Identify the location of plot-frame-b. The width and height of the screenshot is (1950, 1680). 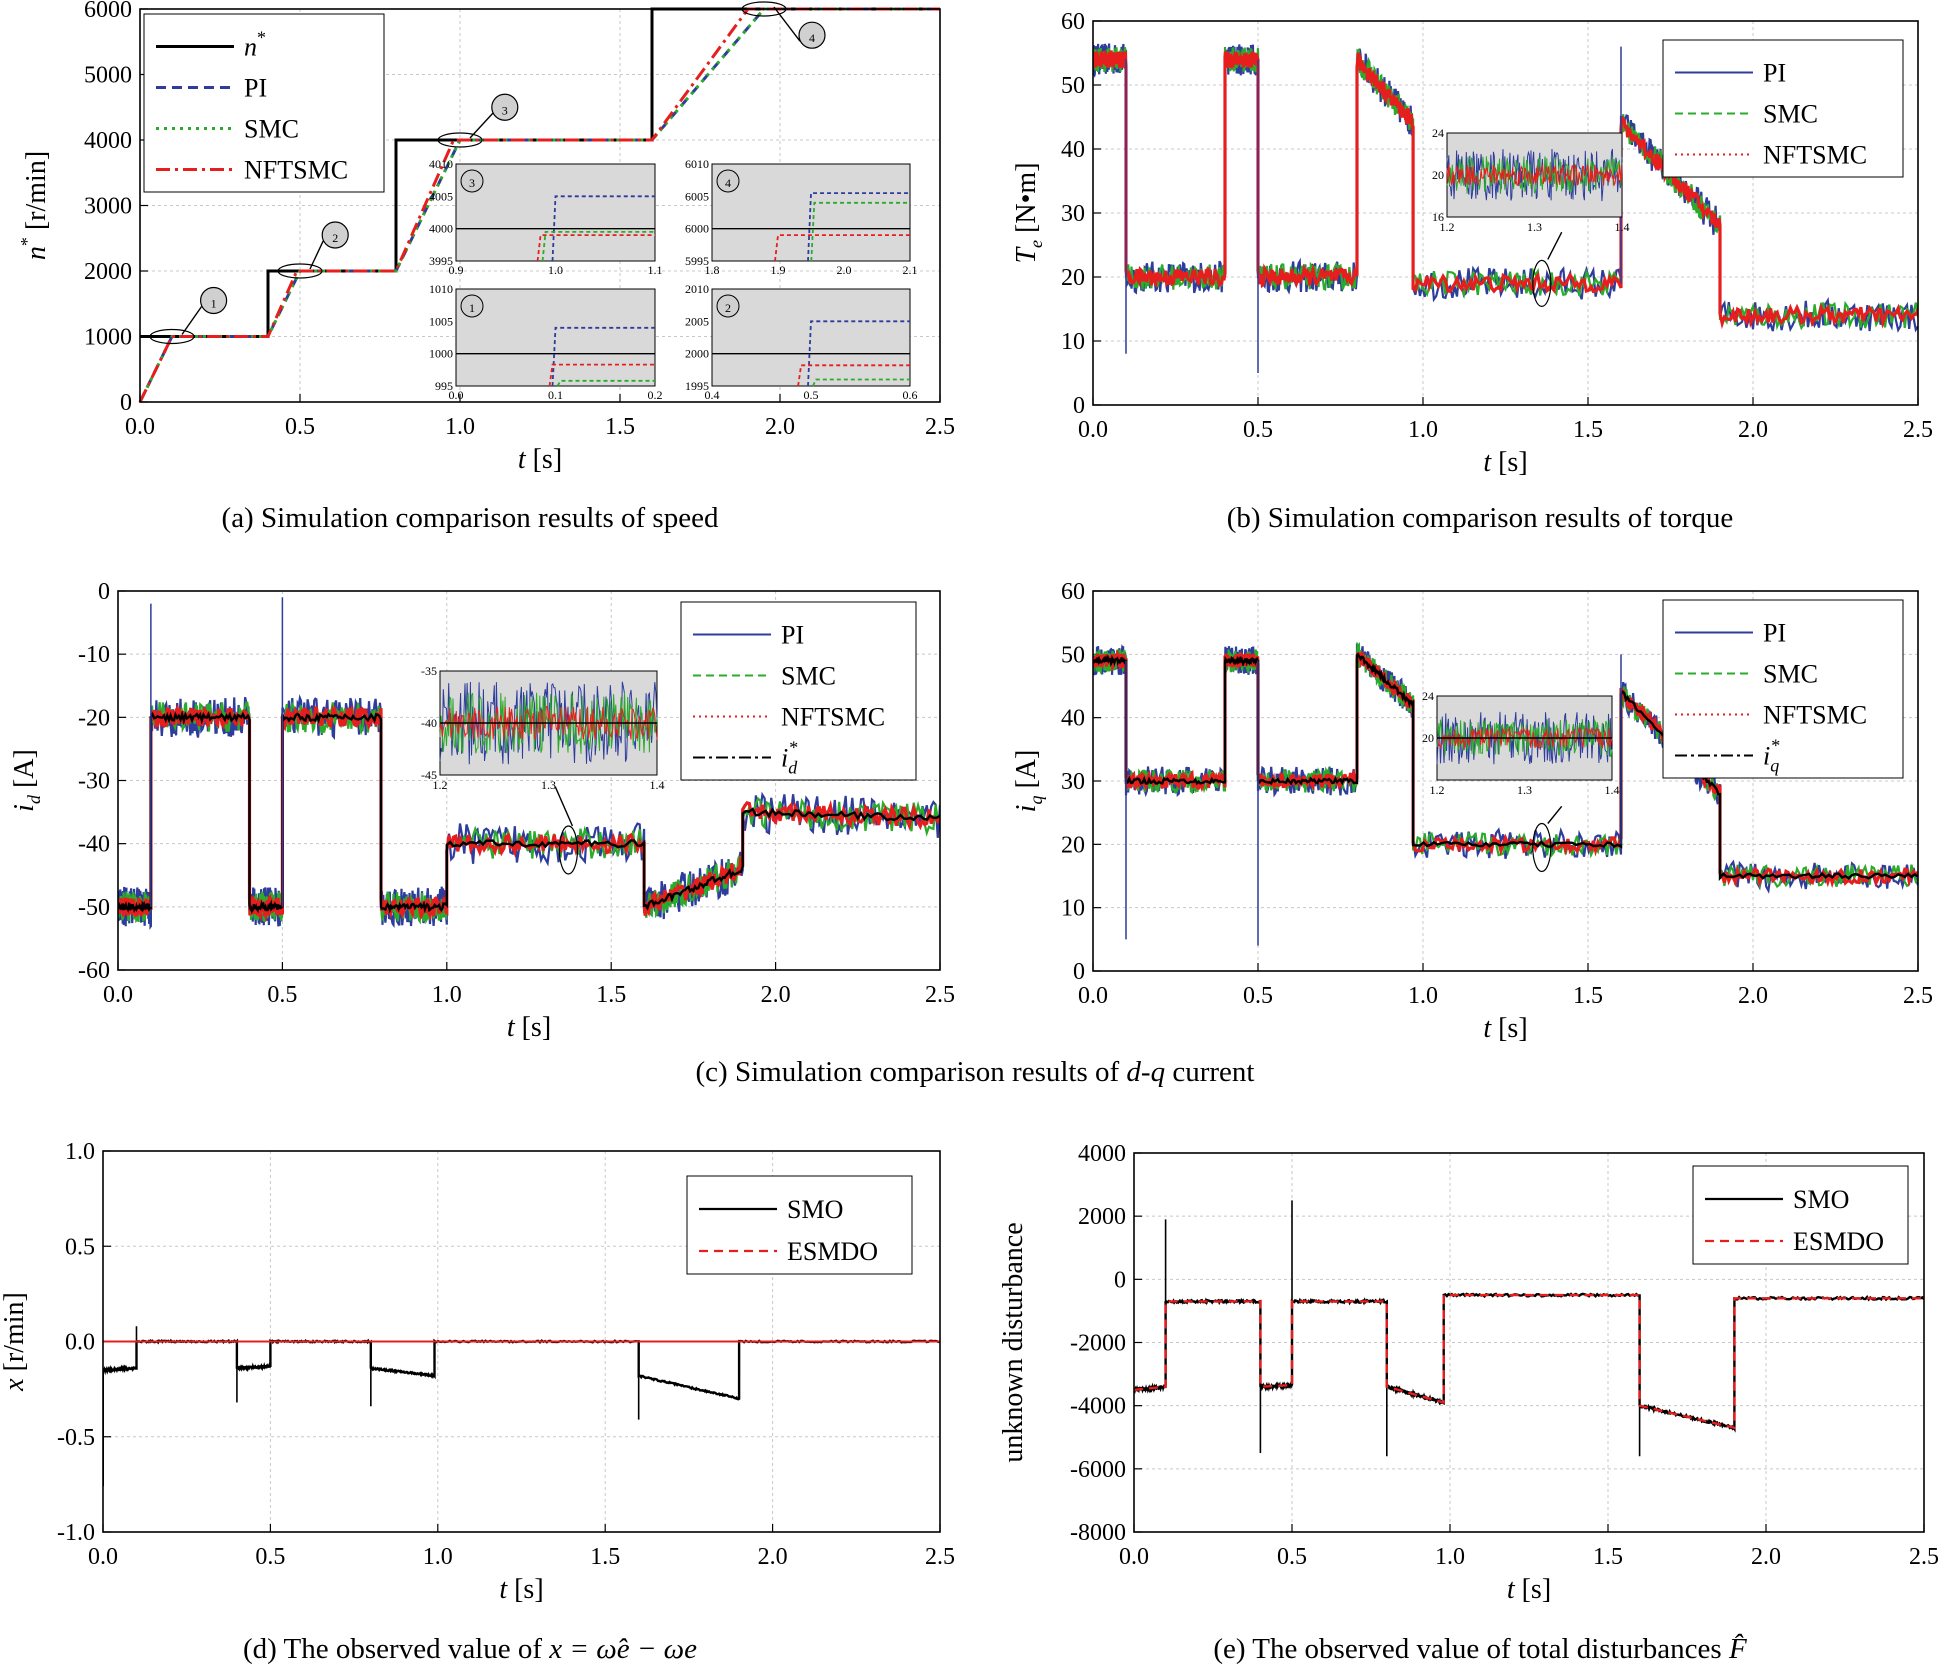
(1505, 213).